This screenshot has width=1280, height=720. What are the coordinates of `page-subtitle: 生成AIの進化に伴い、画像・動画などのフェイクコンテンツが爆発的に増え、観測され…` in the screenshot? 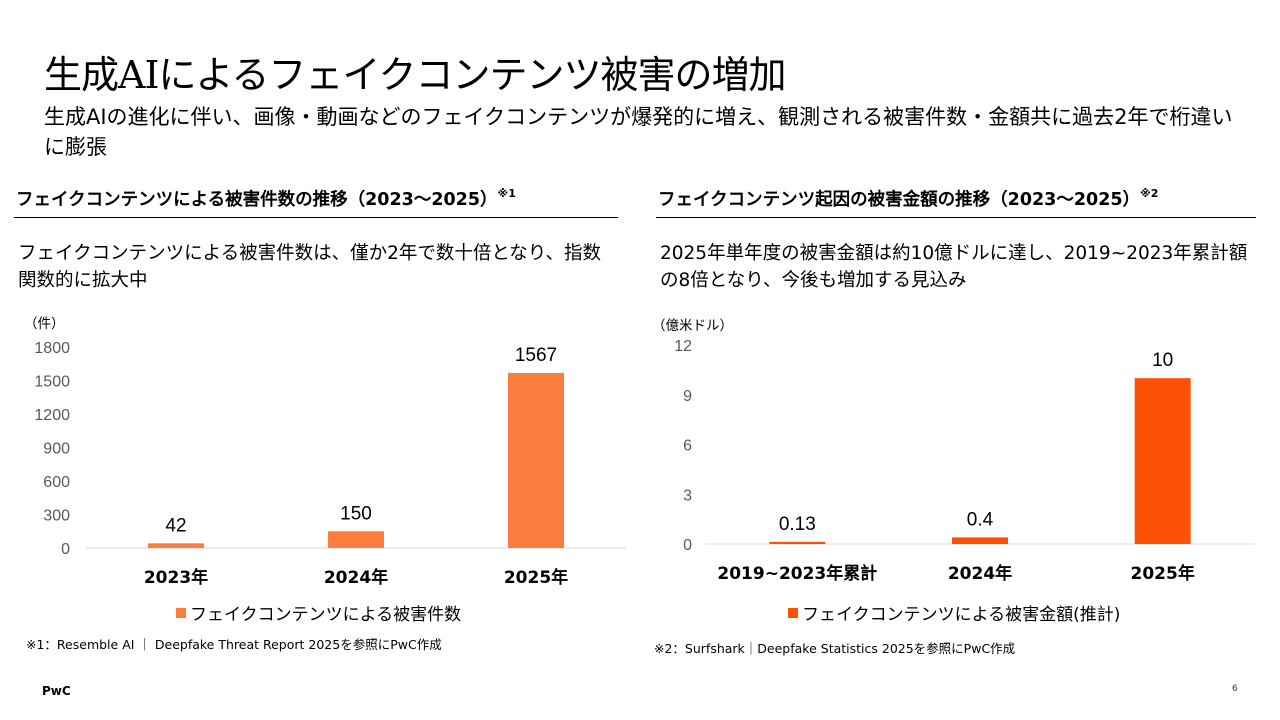 It's located at (638, 132).